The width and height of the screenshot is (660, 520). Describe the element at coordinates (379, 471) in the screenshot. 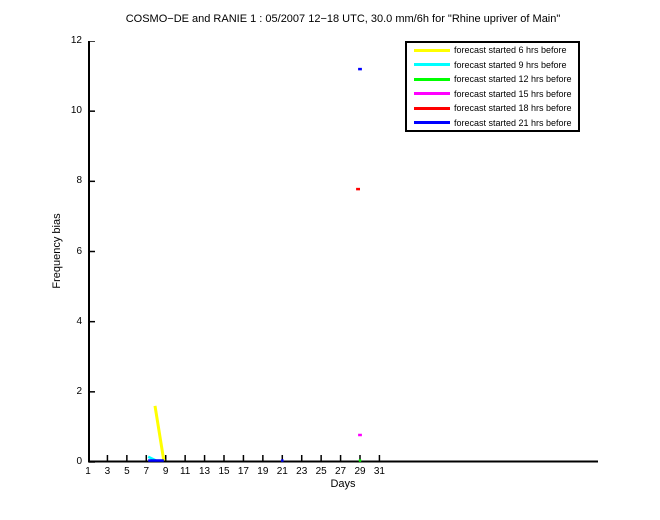

I see `x-tick-label: 31` at that location.